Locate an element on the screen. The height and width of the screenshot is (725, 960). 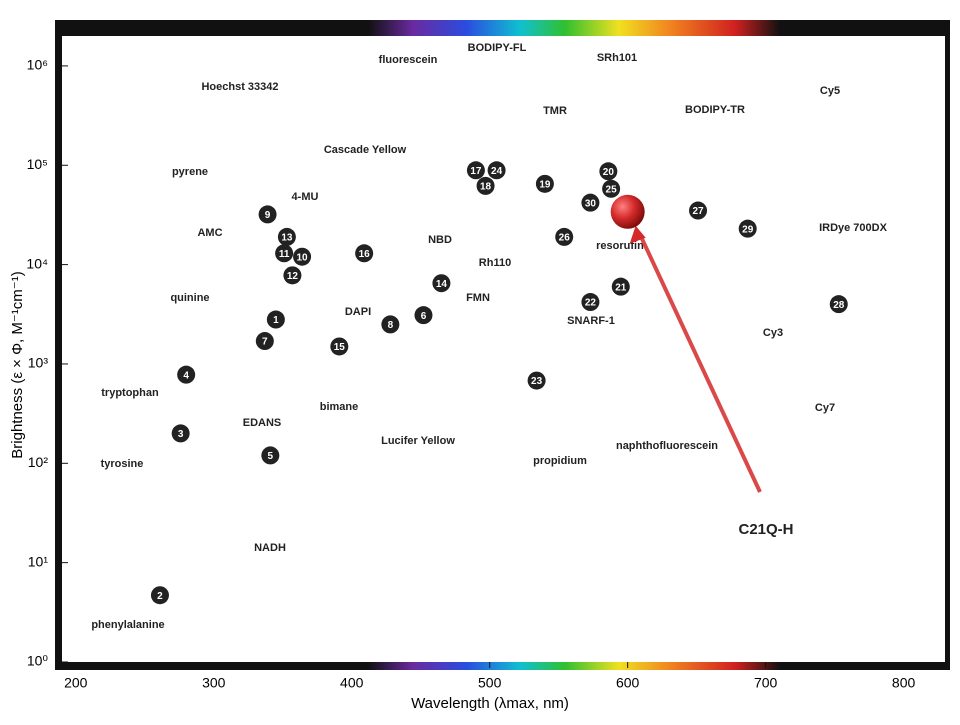
point-label: 23 is located at coordinates (537, 381).